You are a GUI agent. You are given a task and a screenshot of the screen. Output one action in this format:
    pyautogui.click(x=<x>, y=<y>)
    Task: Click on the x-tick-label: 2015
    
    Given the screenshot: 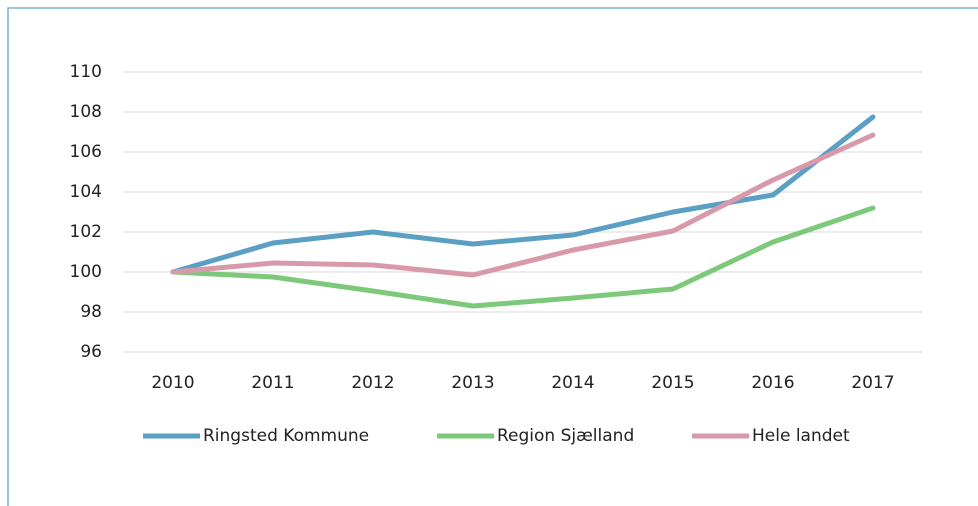 What is the action you would take?
    pyautogui.click(x=672, y=383)
    